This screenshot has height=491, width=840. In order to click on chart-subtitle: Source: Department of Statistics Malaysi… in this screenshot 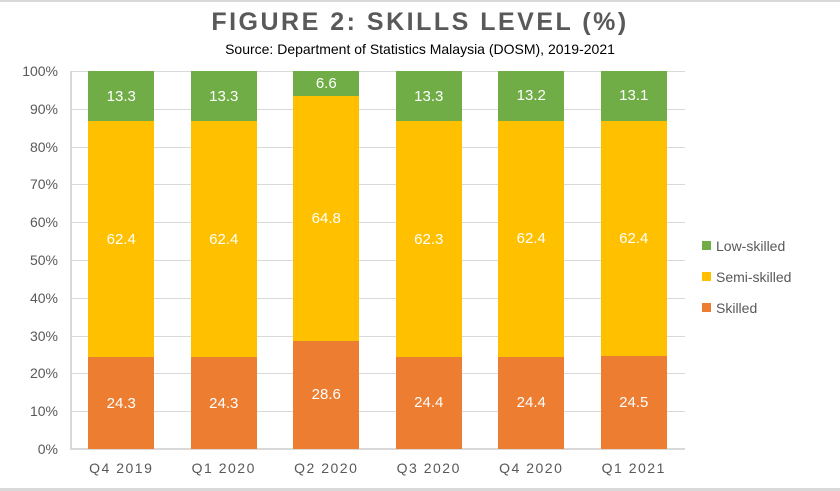, I will do `click(420, 49)`.